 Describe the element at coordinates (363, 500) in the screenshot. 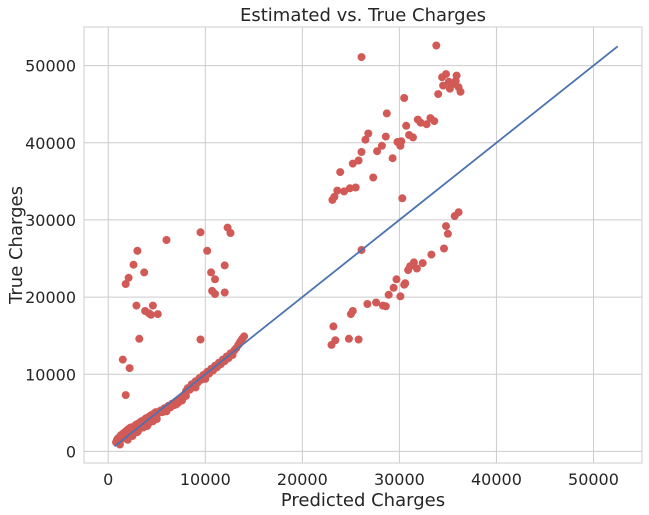

I see `x-axis-label: Predicted Charges` at that location.